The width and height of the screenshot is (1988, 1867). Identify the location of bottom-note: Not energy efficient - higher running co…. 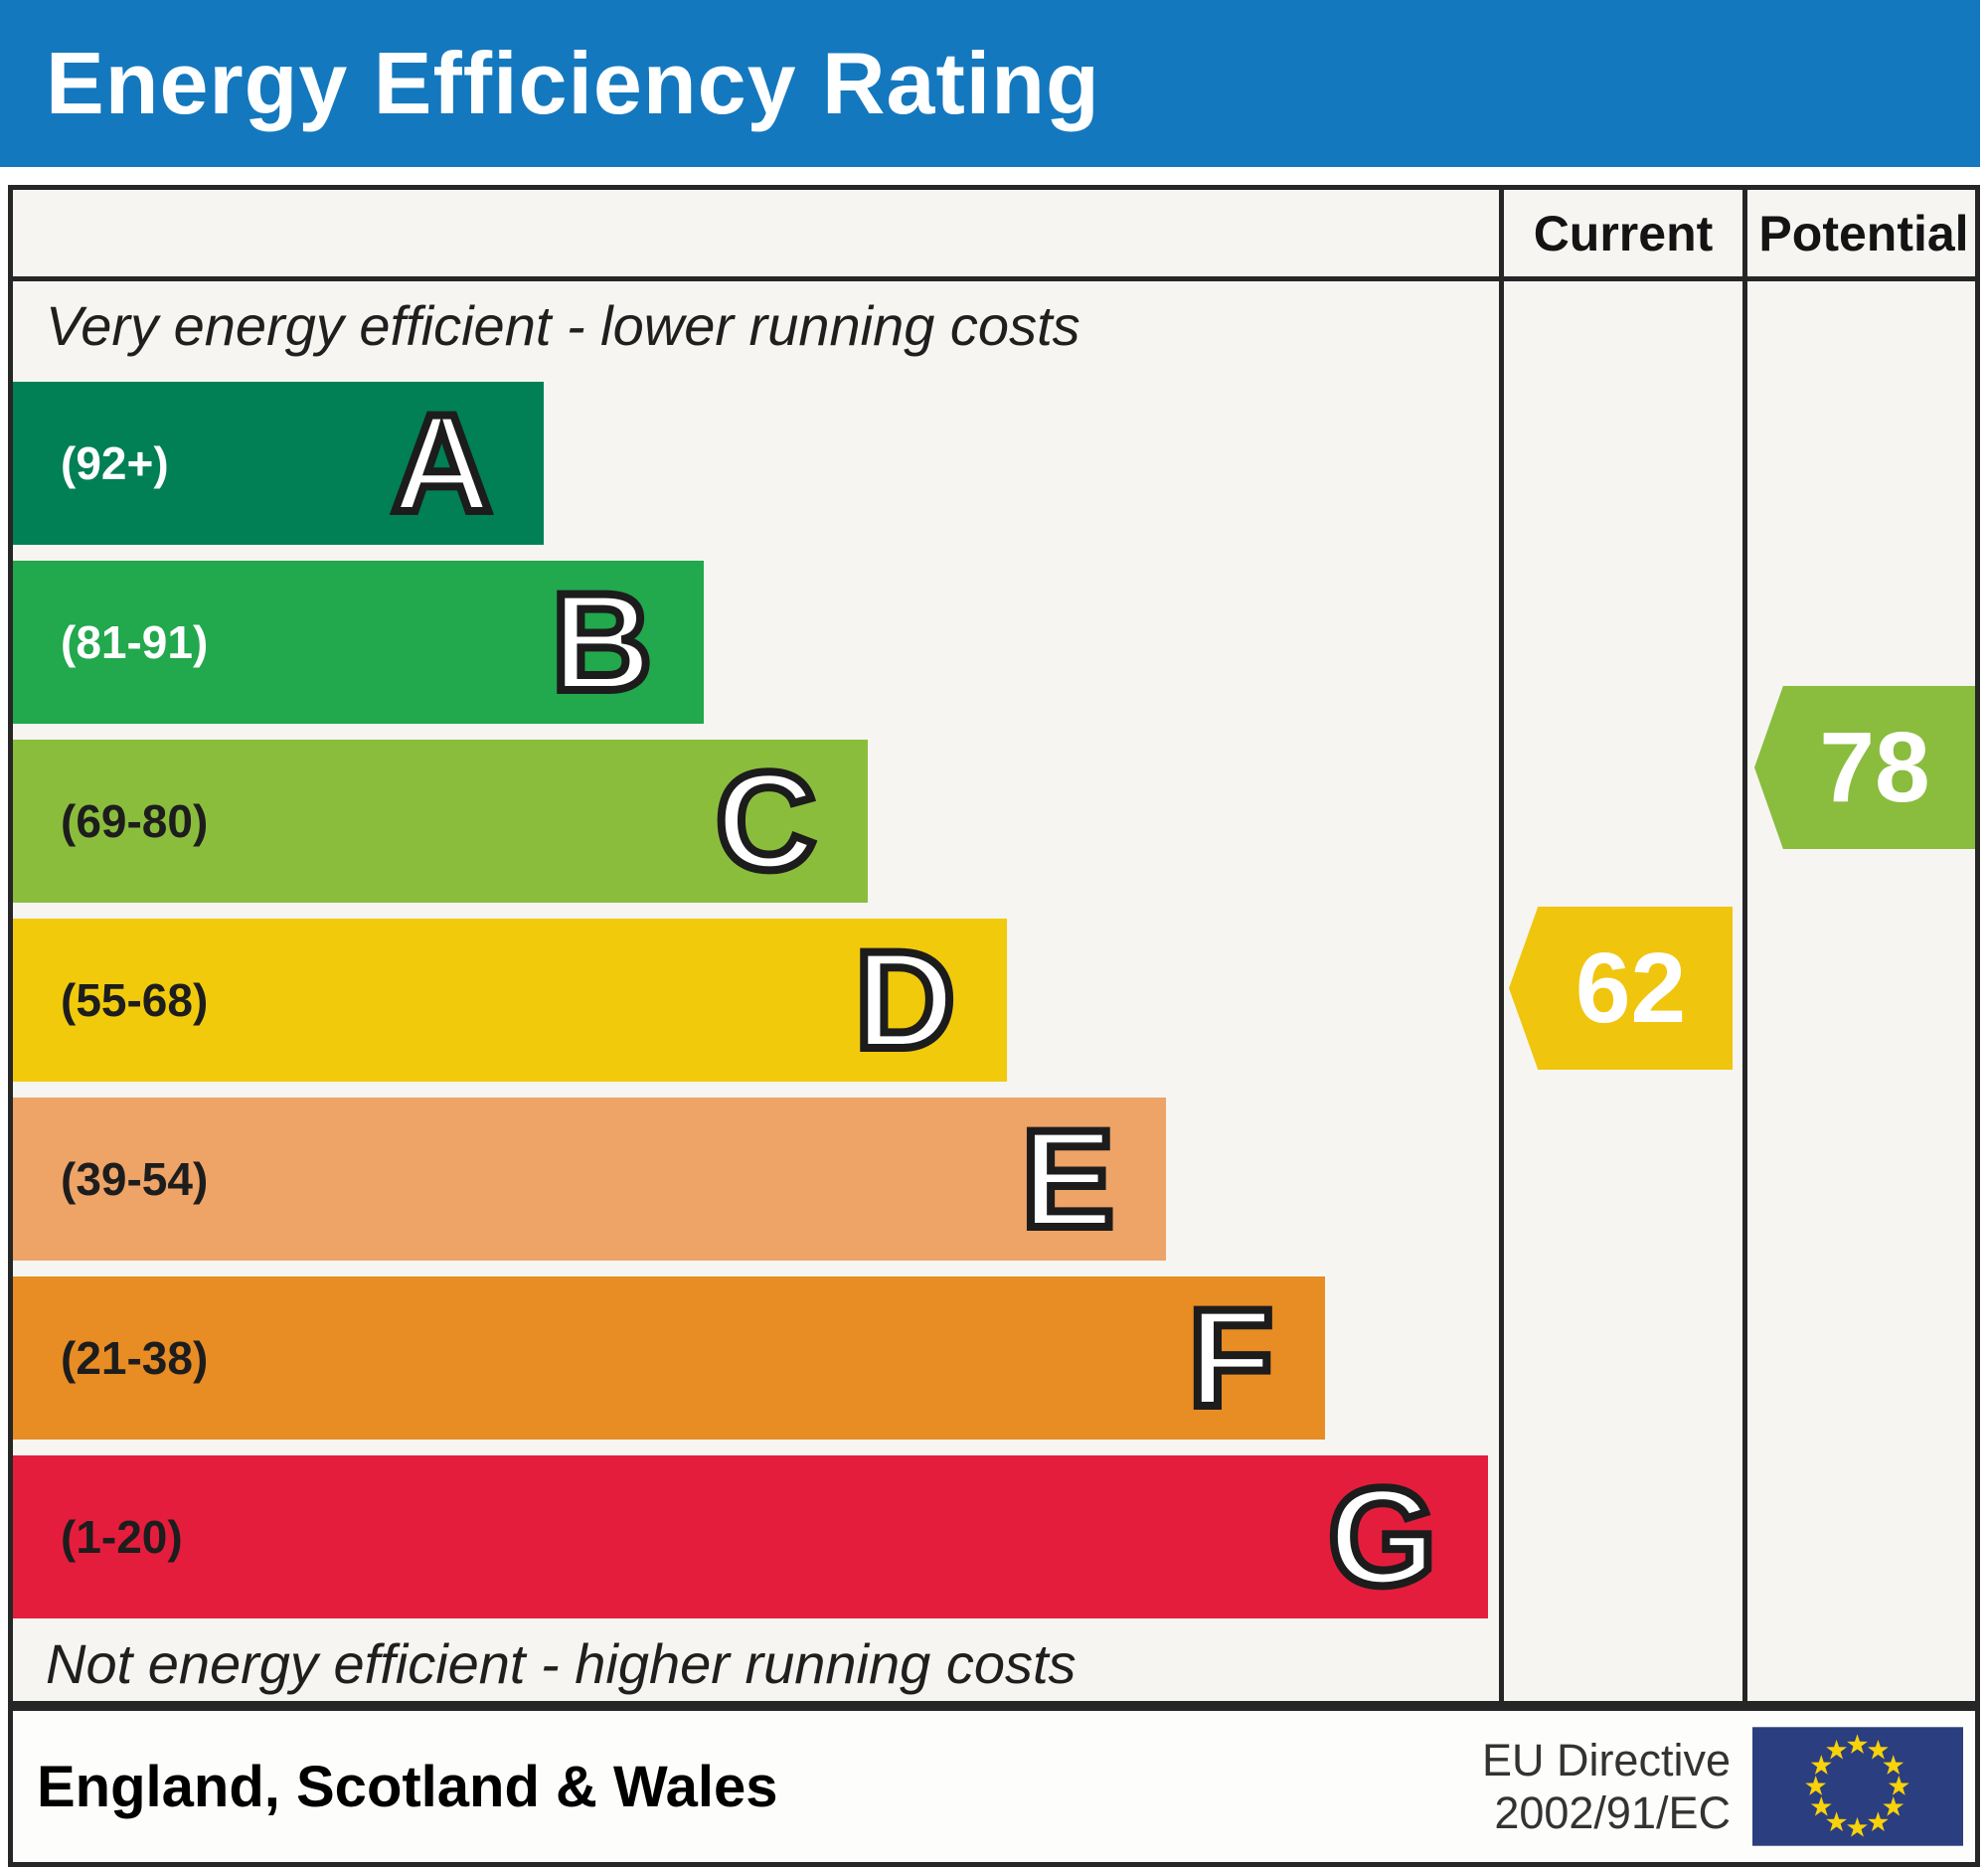
(561, 1663).